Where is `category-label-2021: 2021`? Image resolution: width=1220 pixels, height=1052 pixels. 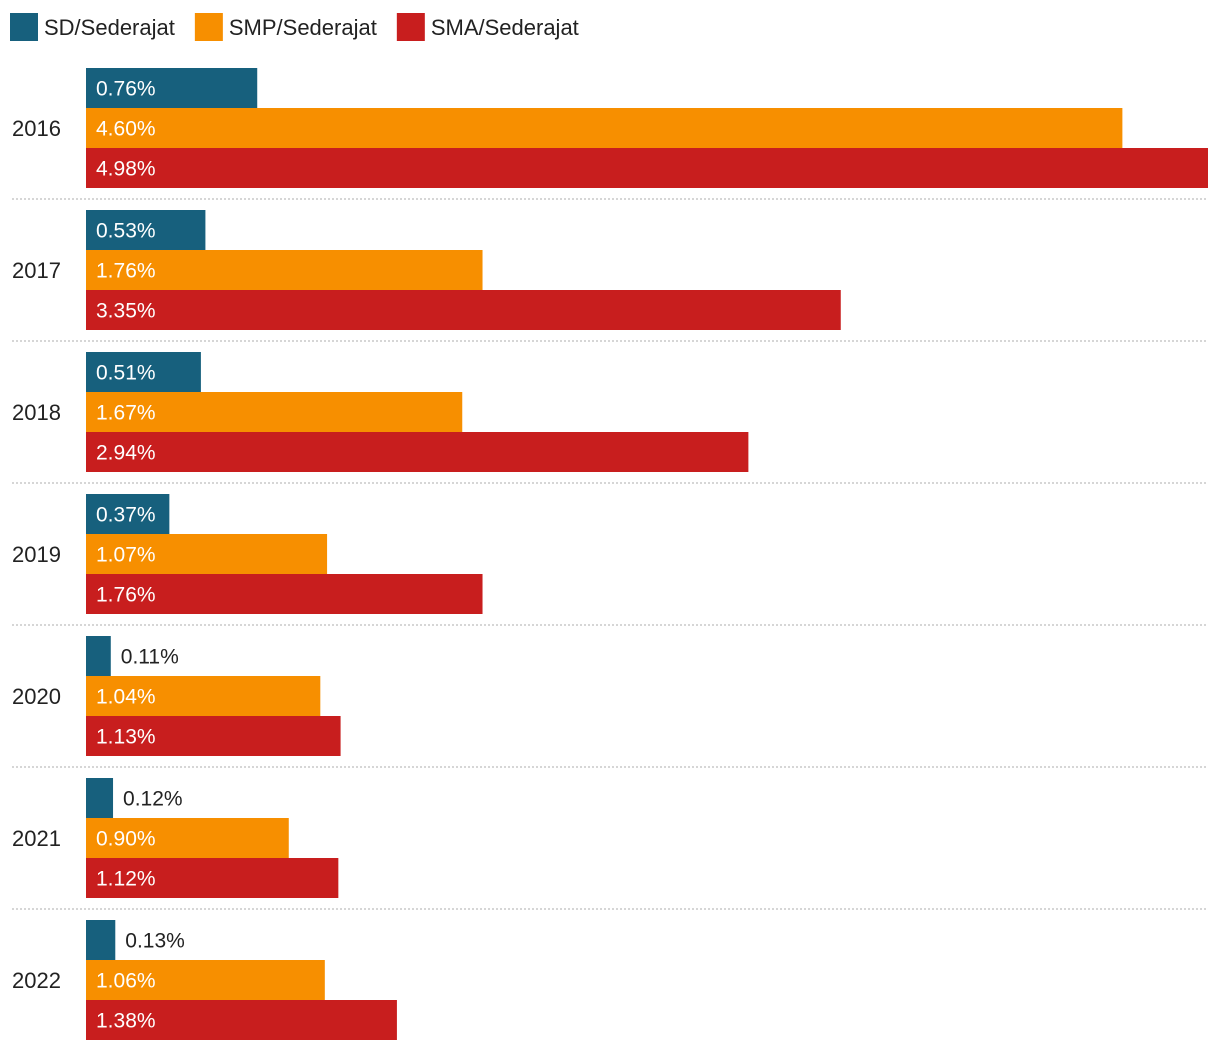 category-label-2021: 2021 is located at coordinates (36, 838).